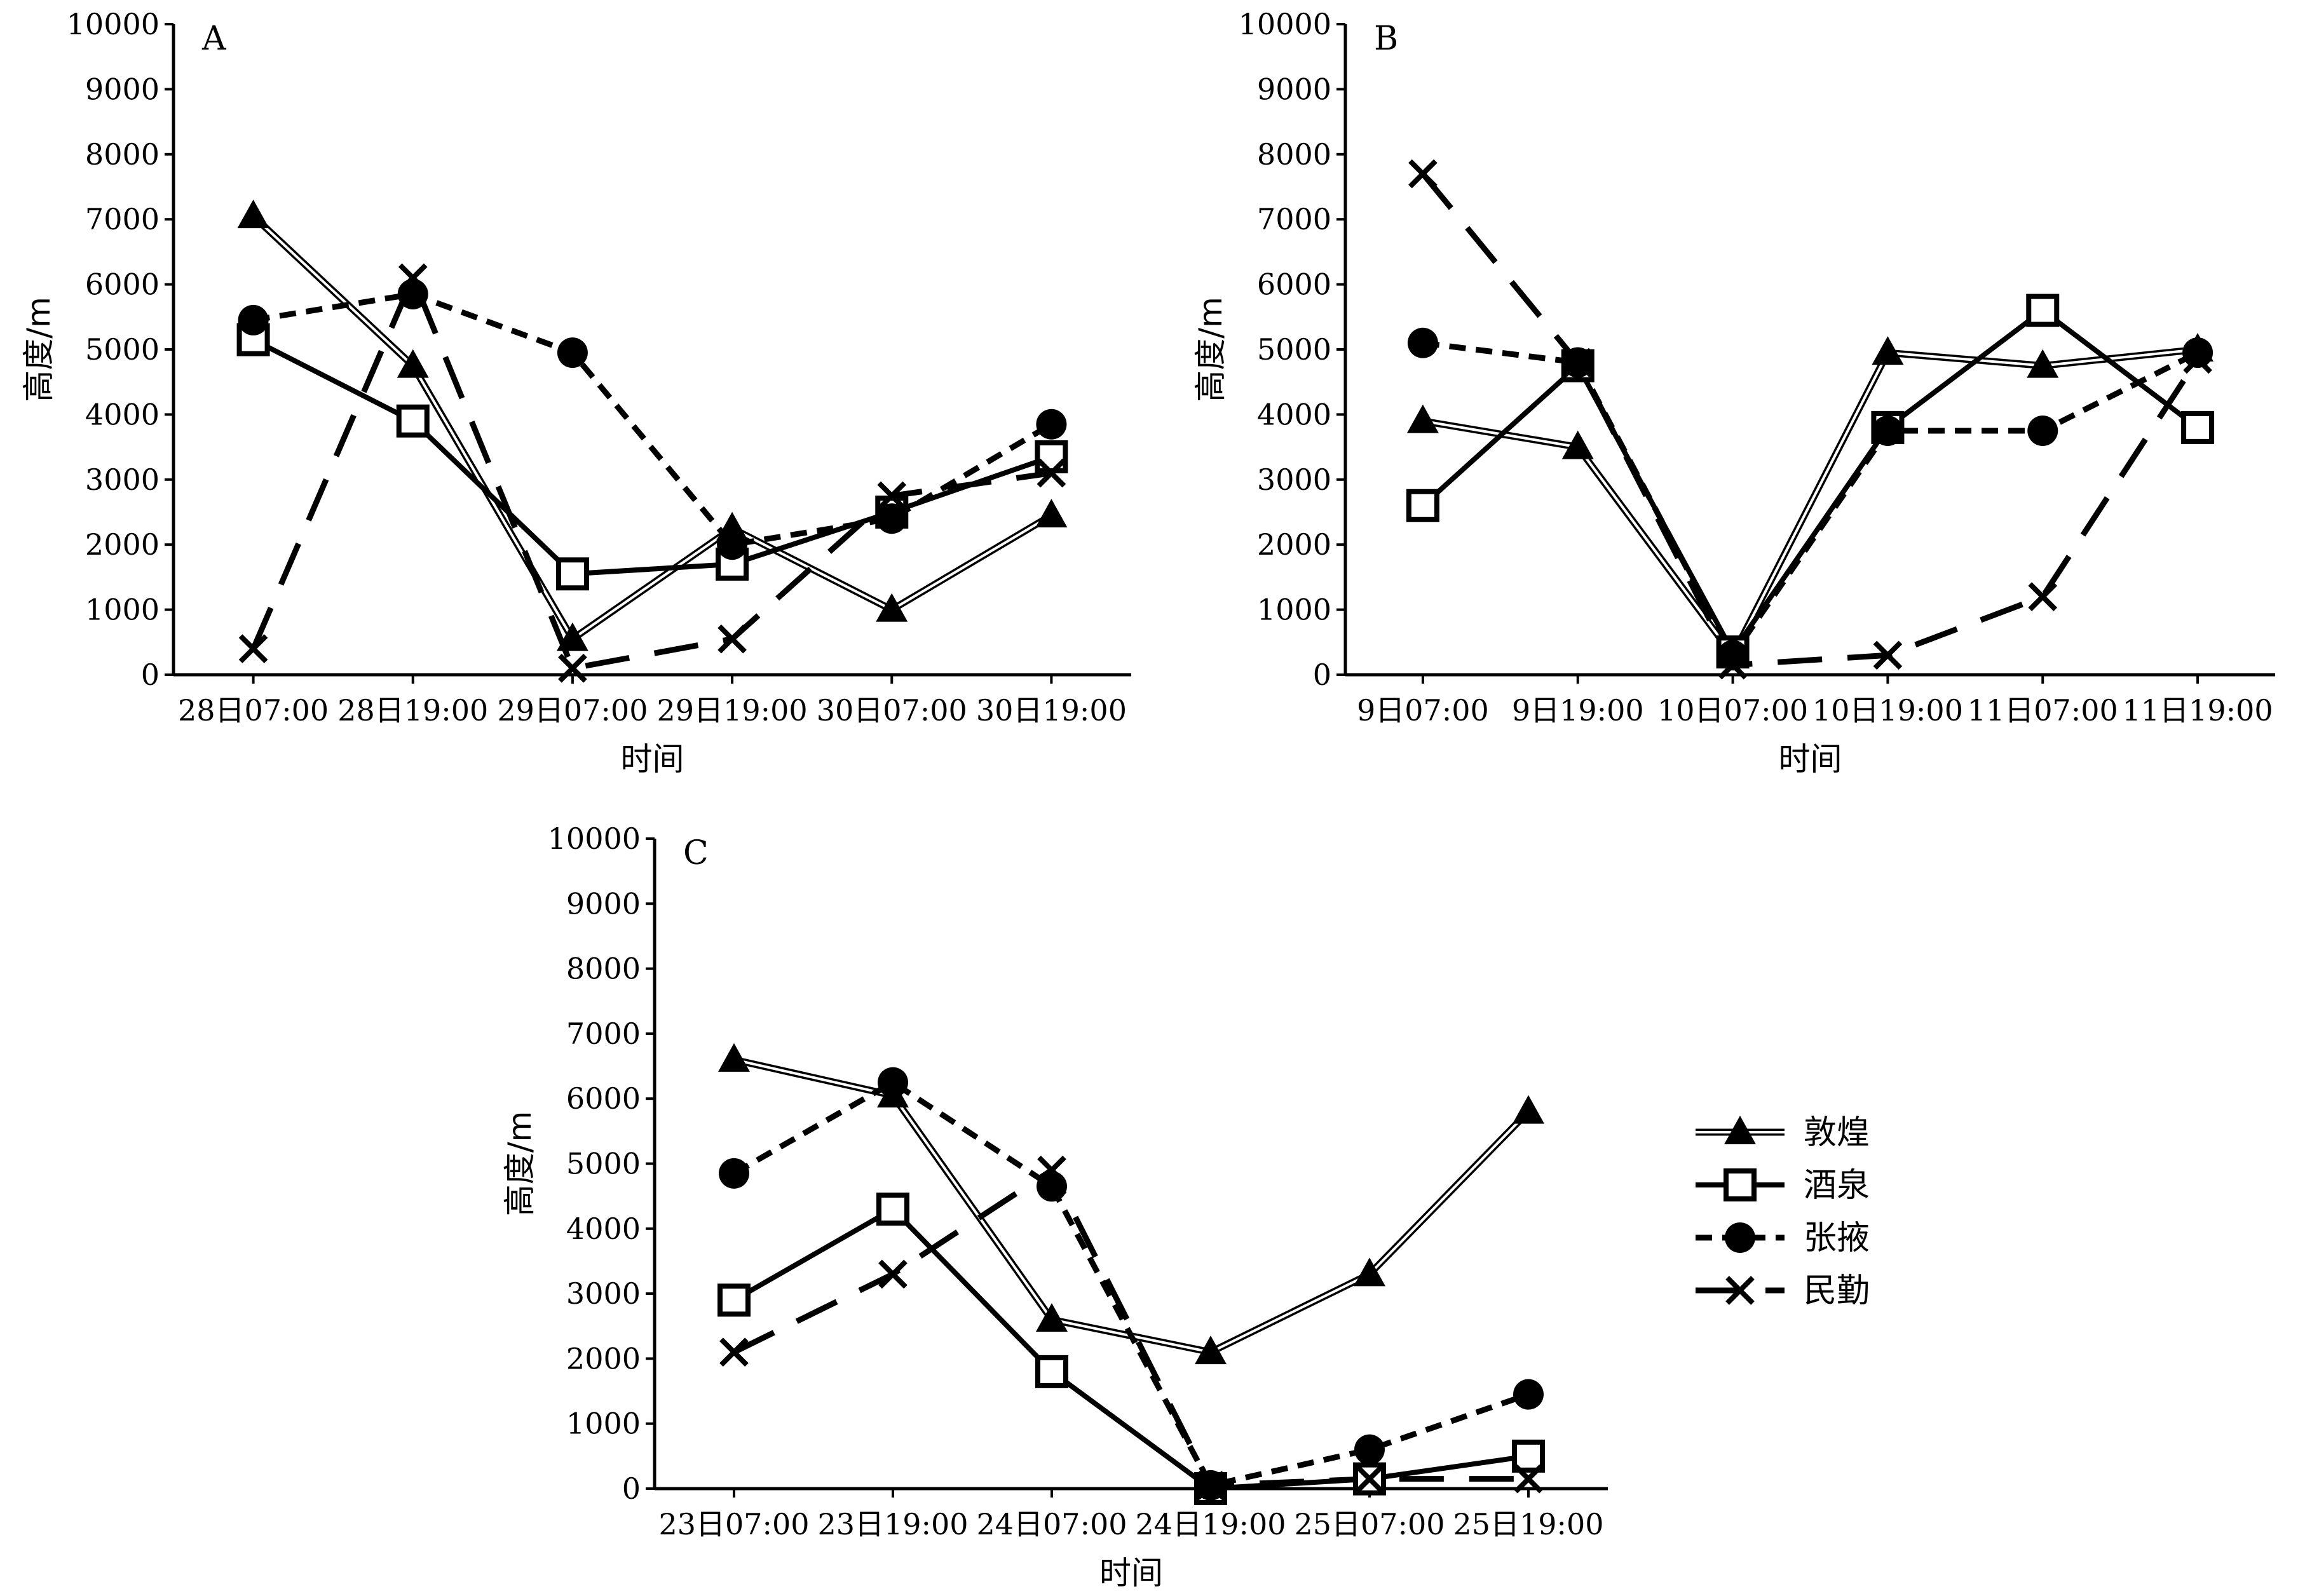  Describe the element at coordinates (1783, 1133) in the screenshot. I see `legend-item: 敦煌` at that location.